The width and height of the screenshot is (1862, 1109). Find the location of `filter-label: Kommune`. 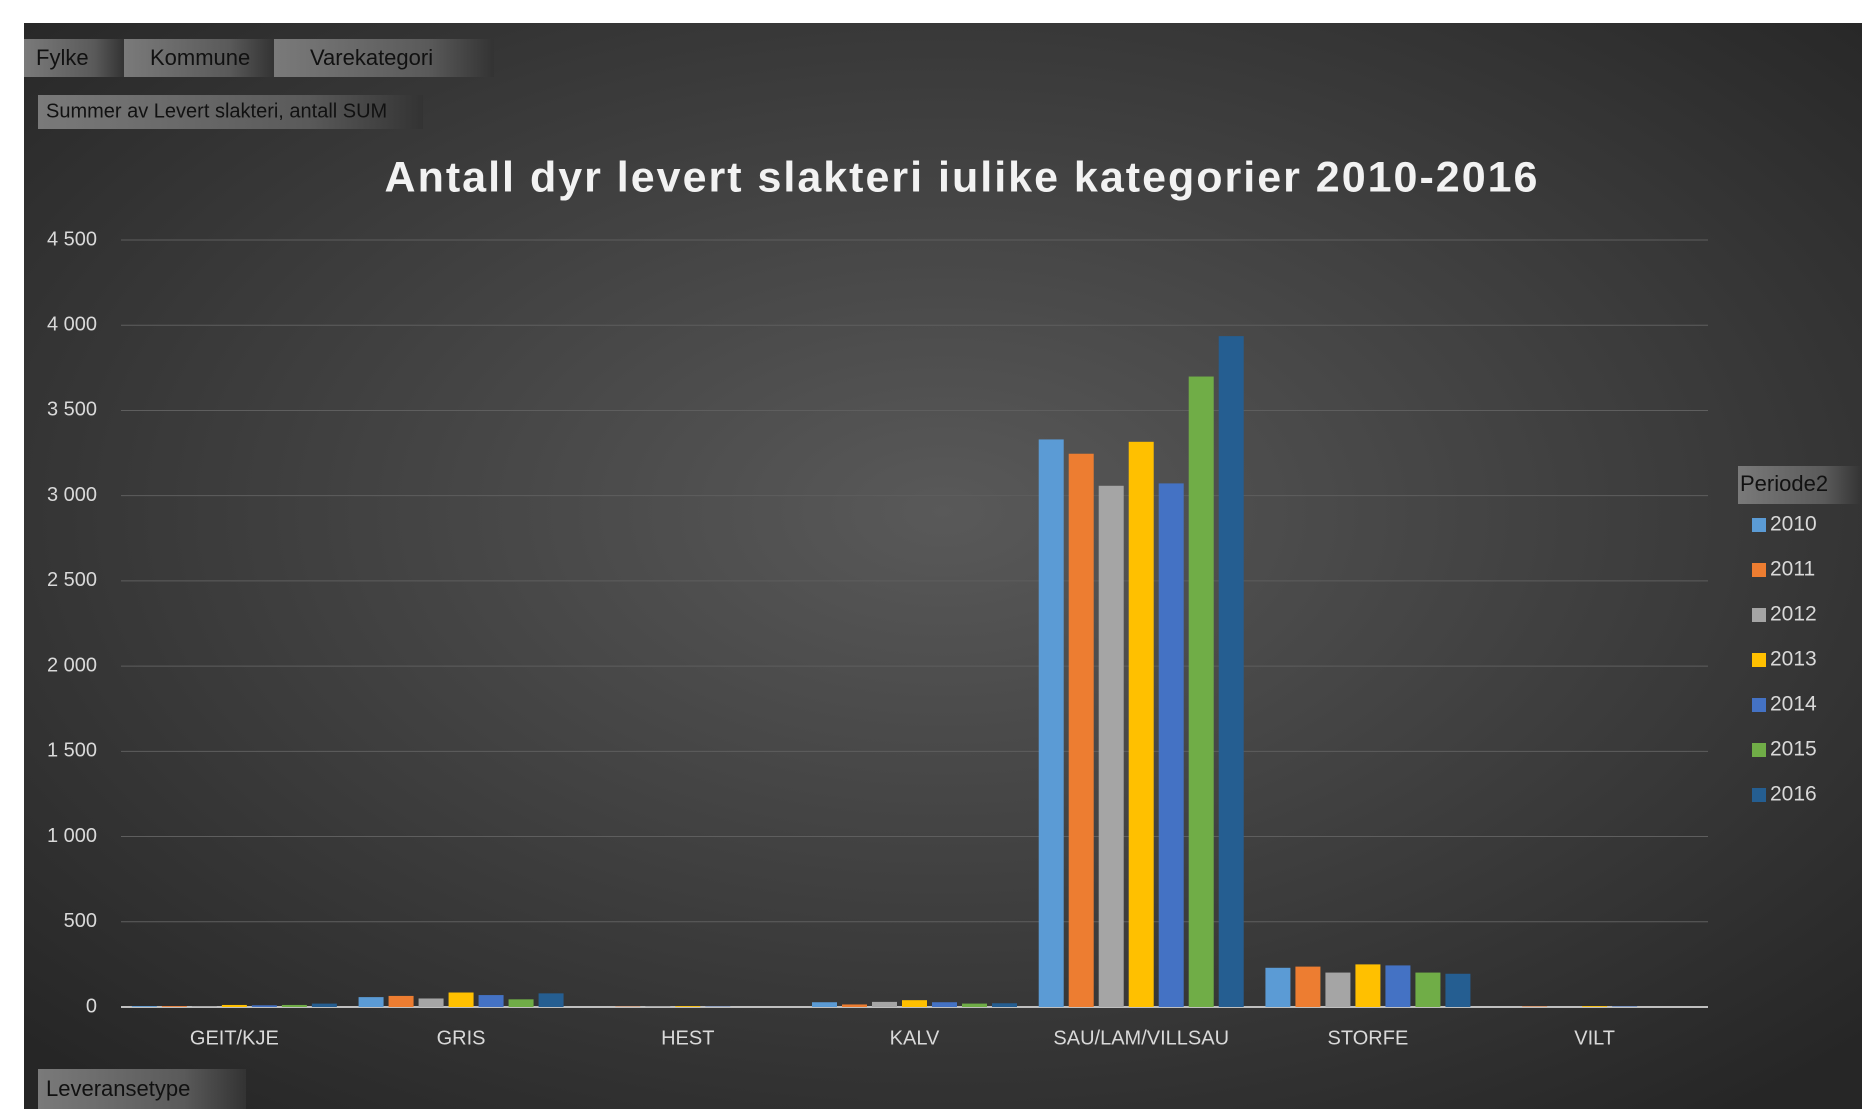

filter-label: Kommune is located at coordinates (200, 57).